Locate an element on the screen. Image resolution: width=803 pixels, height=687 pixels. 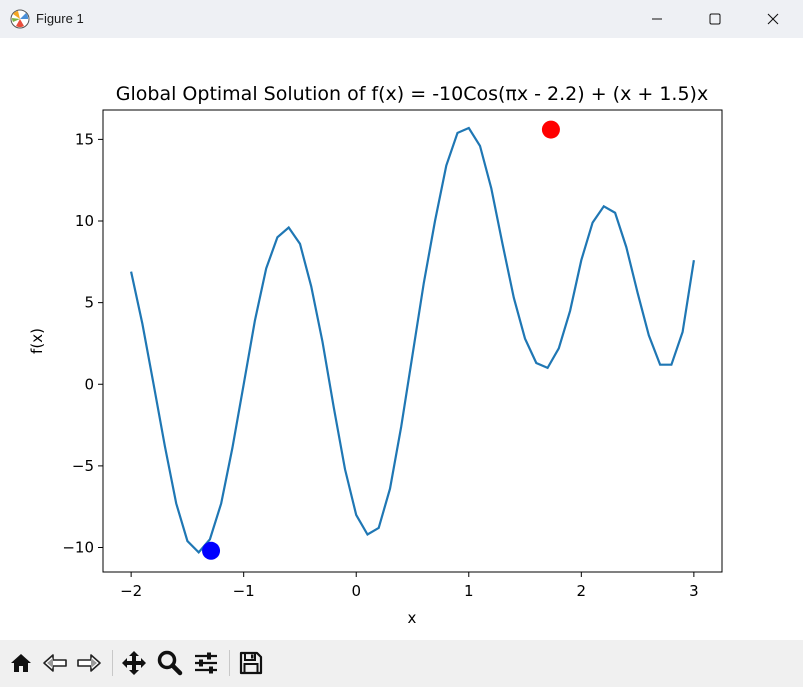
y-tick-label: 5 is located at coordinates (89, 303).